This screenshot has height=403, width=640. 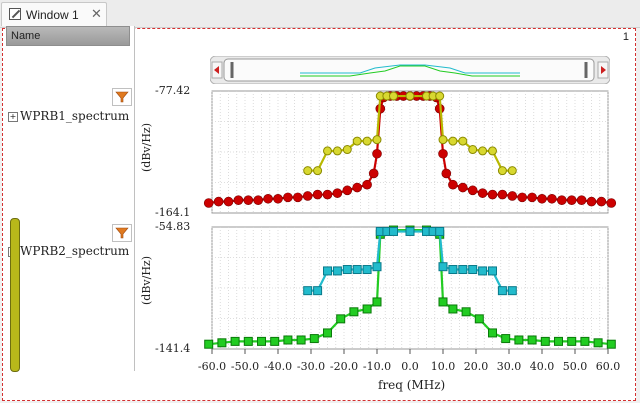 I want to click on x-tick-label: -30.0, so click(x=311, y=366).